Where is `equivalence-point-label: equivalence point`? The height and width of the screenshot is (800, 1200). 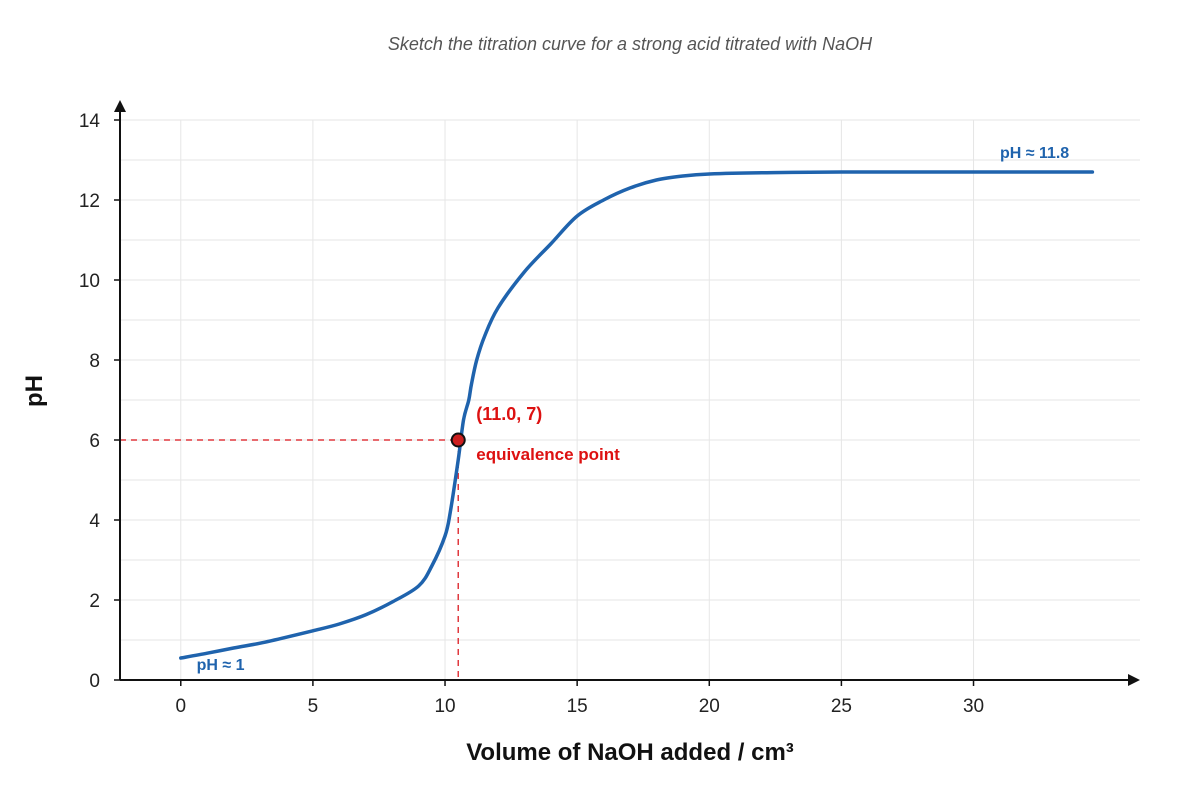 equivalence-point-label: equivalence point is located at coordinates (548, 454).